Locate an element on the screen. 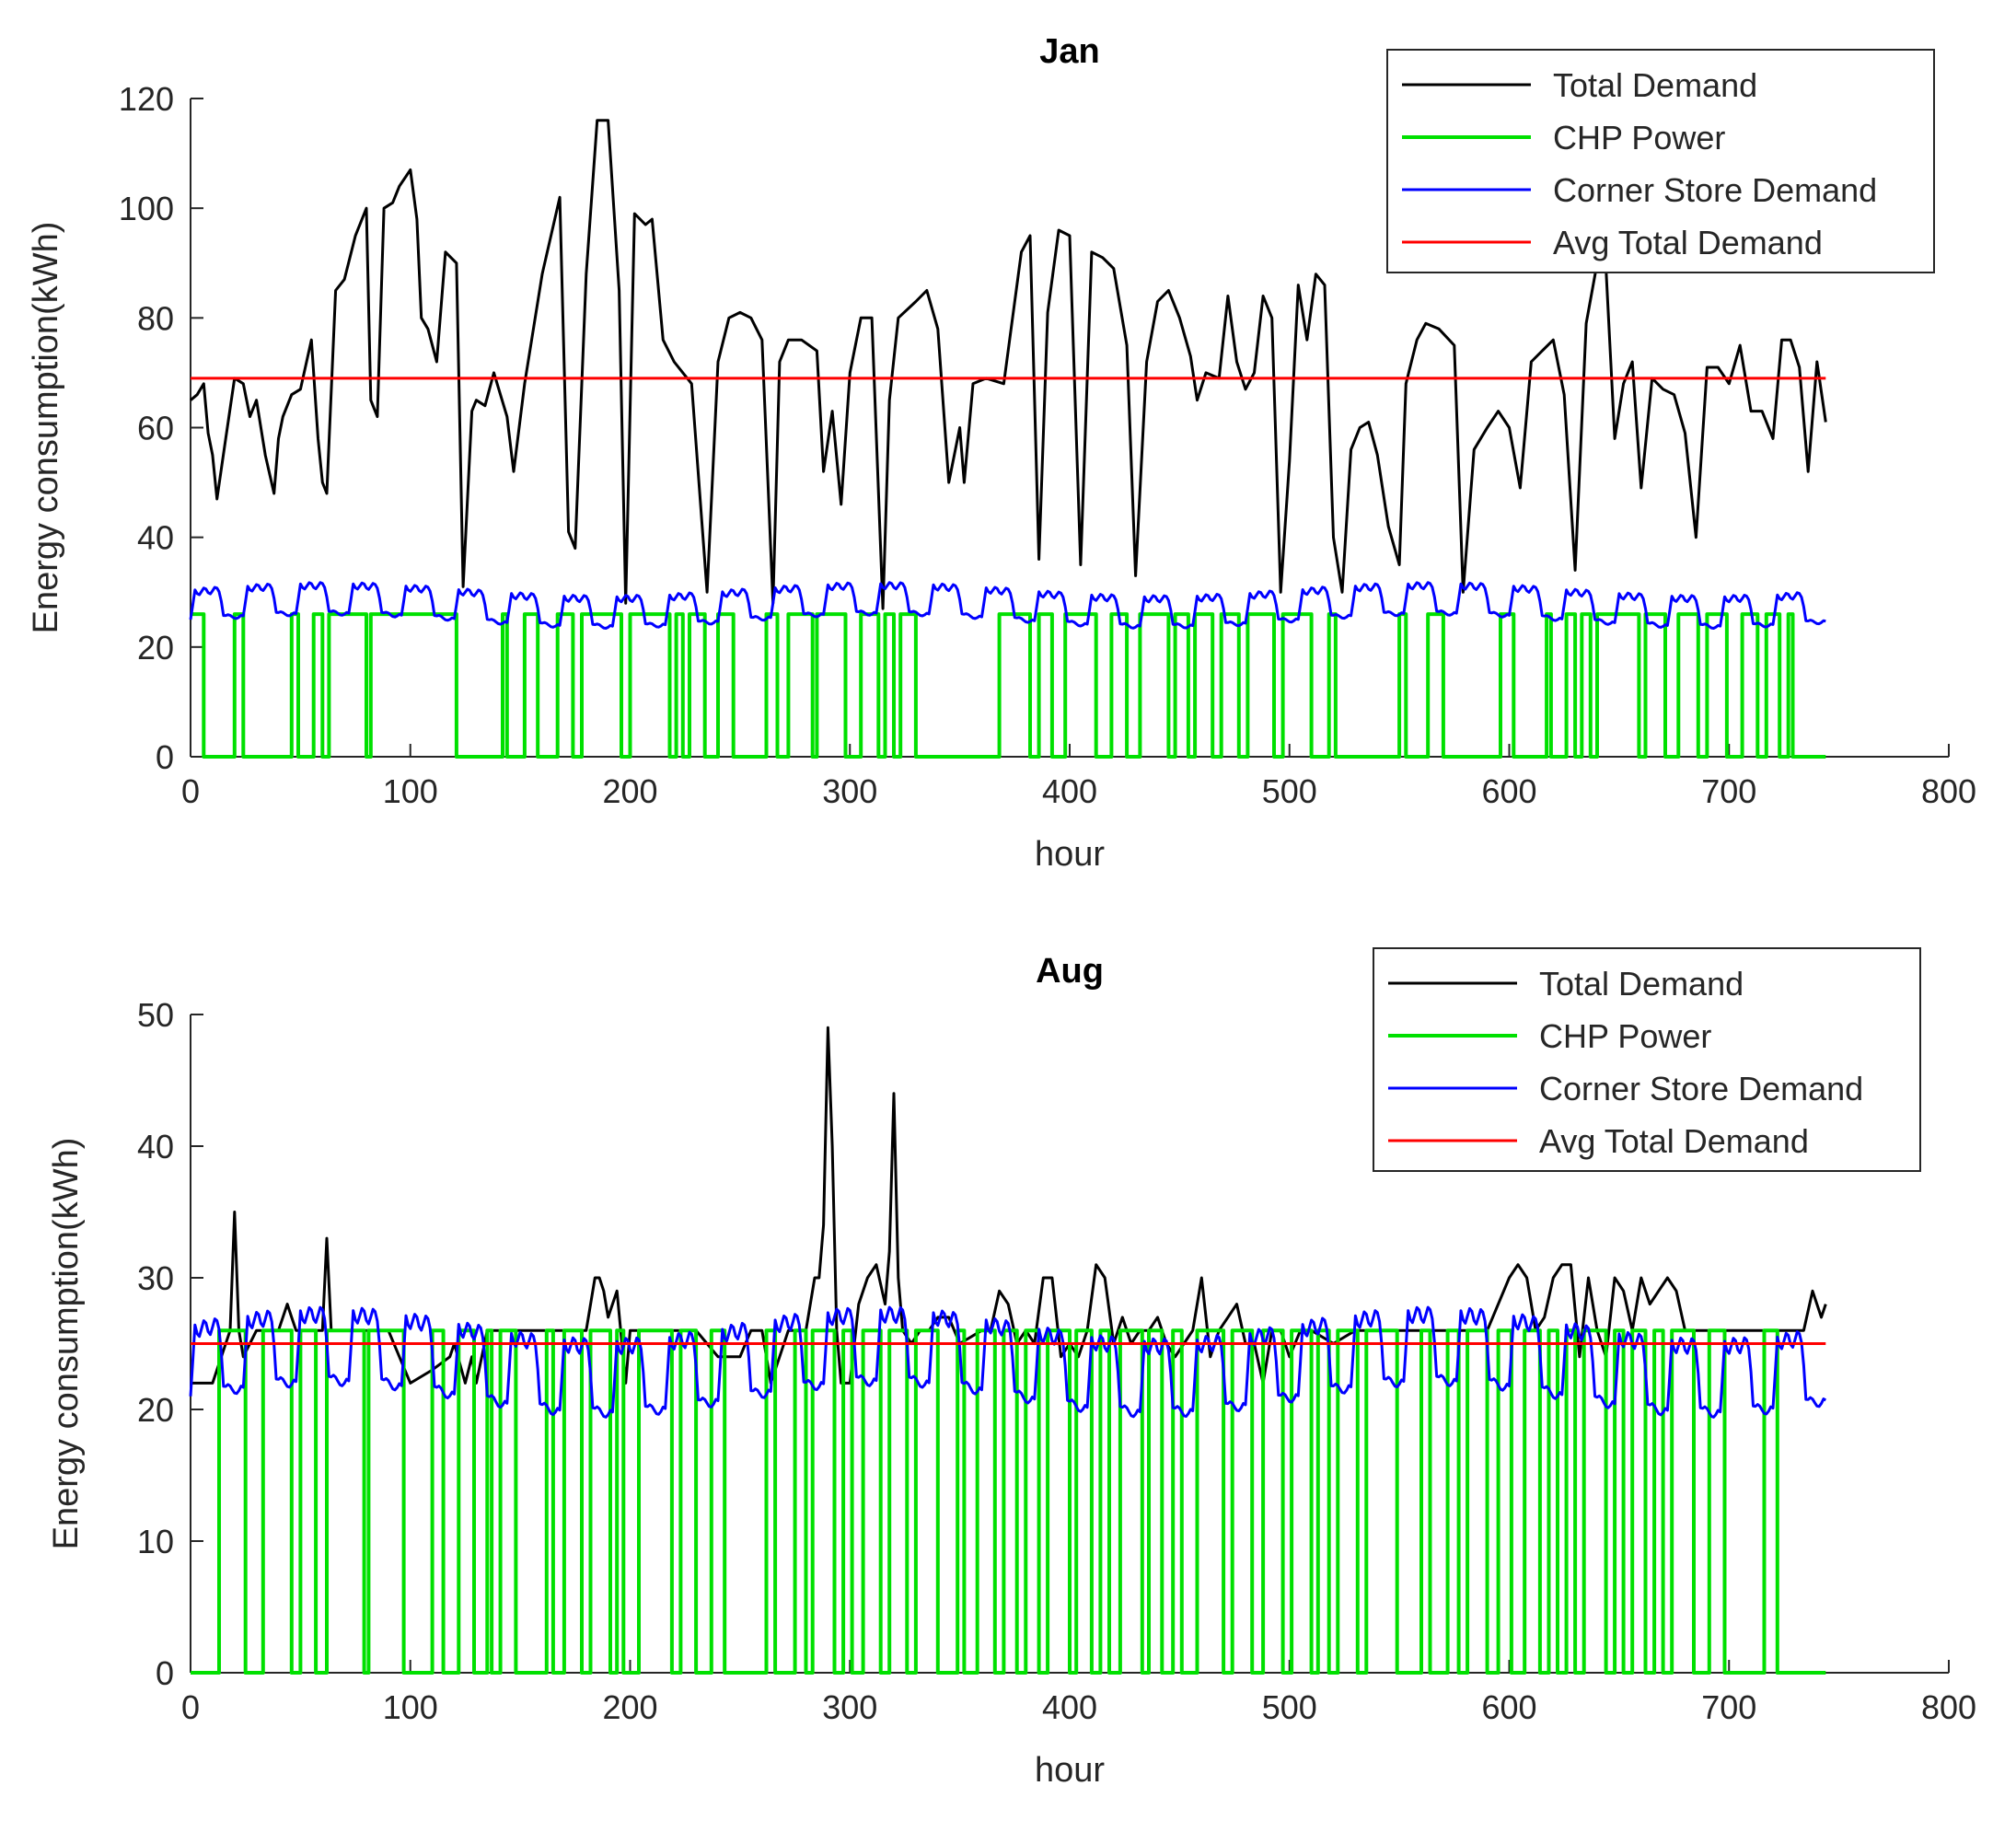  y-tick-label: 100 is located at coordinates (146, 208).